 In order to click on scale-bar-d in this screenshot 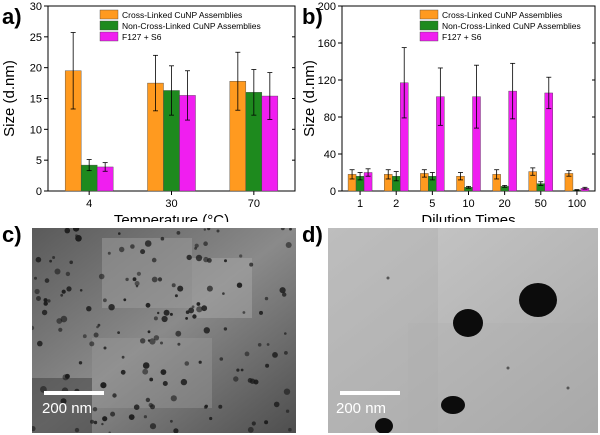, I will do `click(370, 393)`.